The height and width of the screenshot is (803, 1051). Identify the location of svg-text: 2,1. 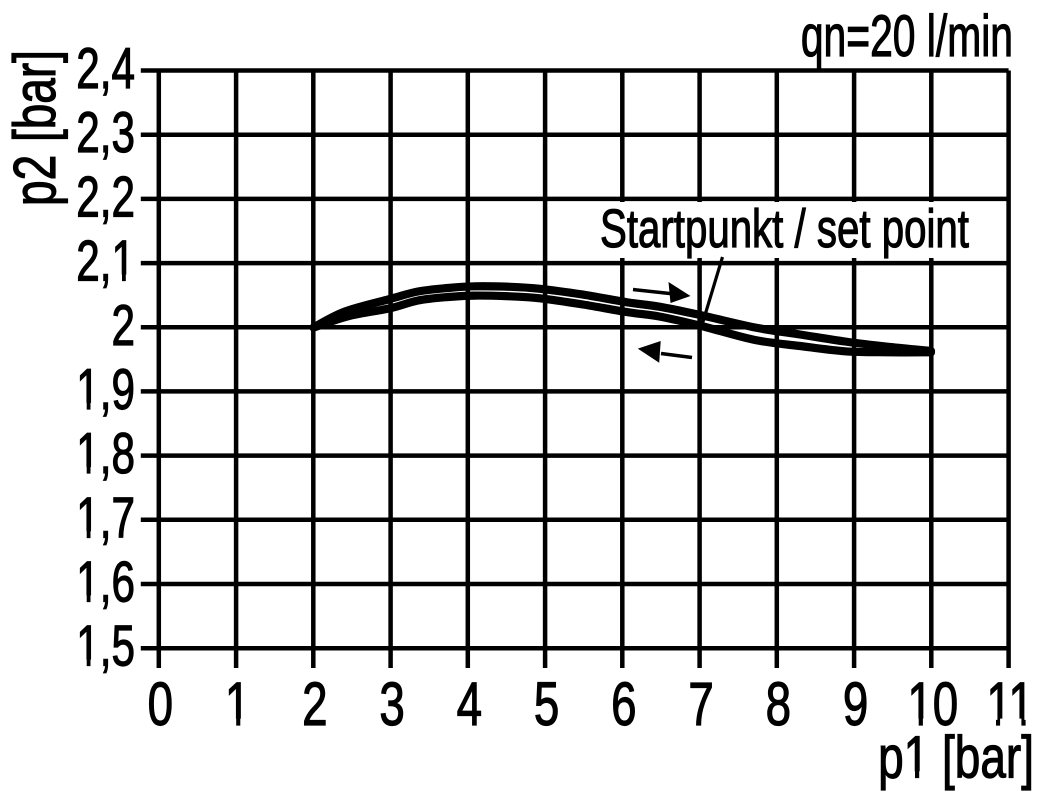
(105, 260).